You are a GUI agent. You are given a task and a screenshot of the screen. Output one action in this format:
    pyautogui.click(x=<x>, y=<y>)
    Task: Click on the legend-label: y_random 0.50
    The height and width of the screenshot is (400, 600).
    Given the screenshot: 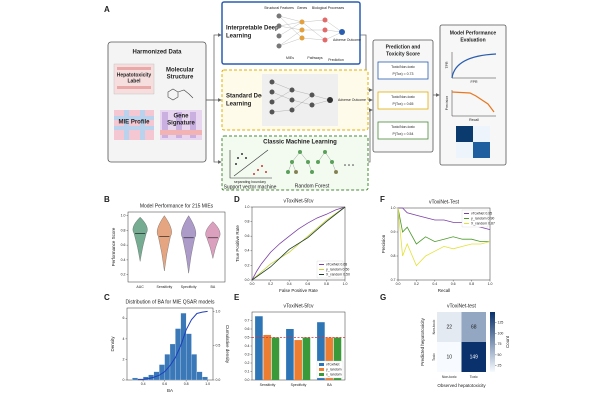 What is the action you would take?
    pyautogui.click(x=337, y=269)
    